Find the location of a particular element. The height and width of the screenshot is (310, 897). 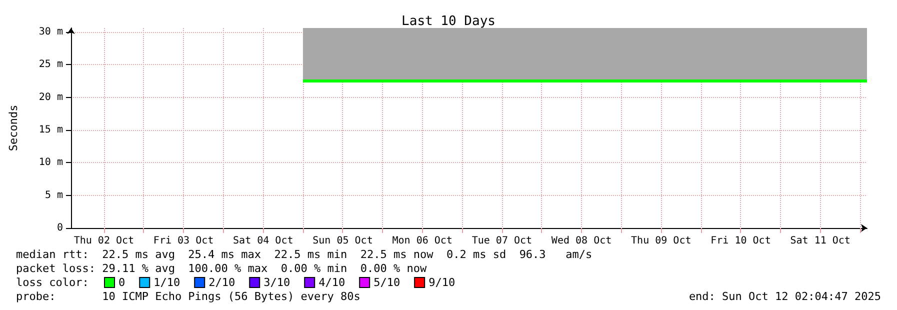

x-tick-label: Tue 07 Oct is located at coordinates (502, 241).